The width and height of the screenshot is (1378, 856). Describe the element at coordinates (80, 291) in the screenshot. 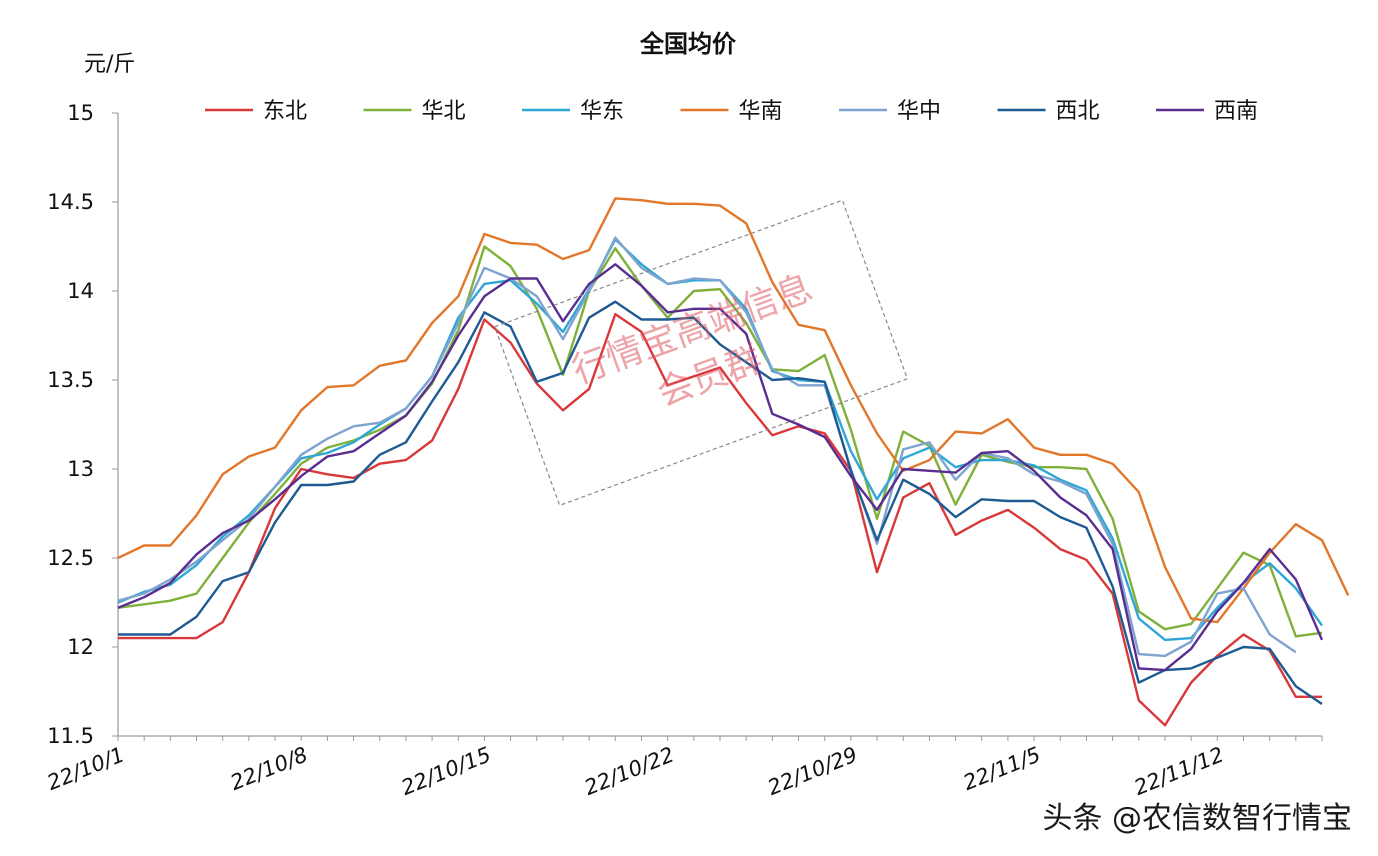

I see `y-tick-label: 14` at that location.